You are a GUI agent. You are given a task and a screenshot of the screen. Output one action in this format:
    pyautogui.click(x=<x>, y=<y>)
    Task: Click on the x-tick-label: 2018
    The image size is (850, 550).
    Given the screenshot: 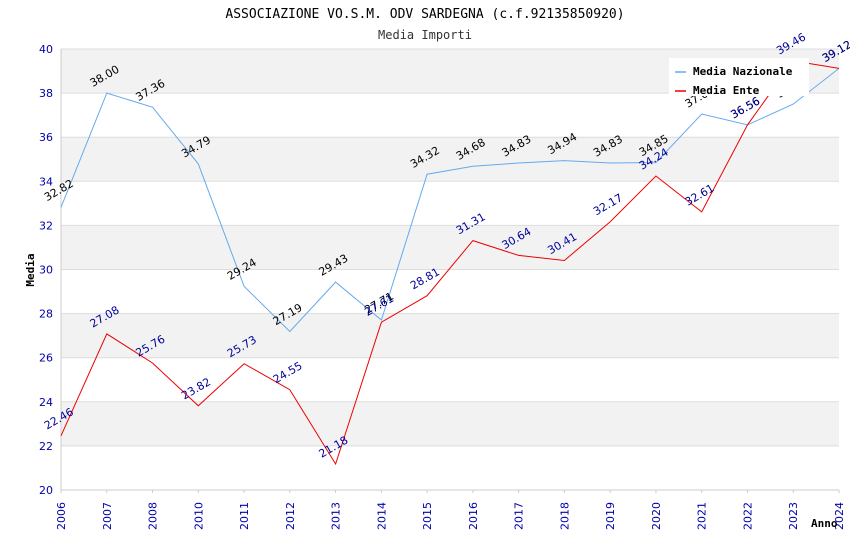 What is the action you would take?
    pyautogui.click(x=564, y=516)
    